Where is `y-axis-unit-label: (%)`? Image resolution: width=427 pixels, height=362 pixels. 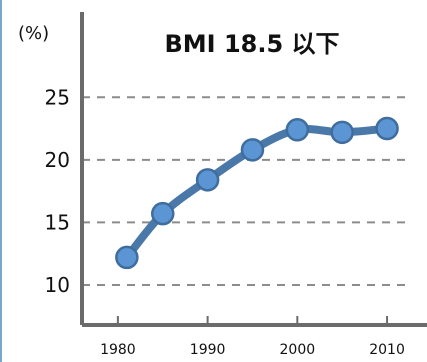
y-axis-unit-label: (%) is located at coordinates (33, 33).